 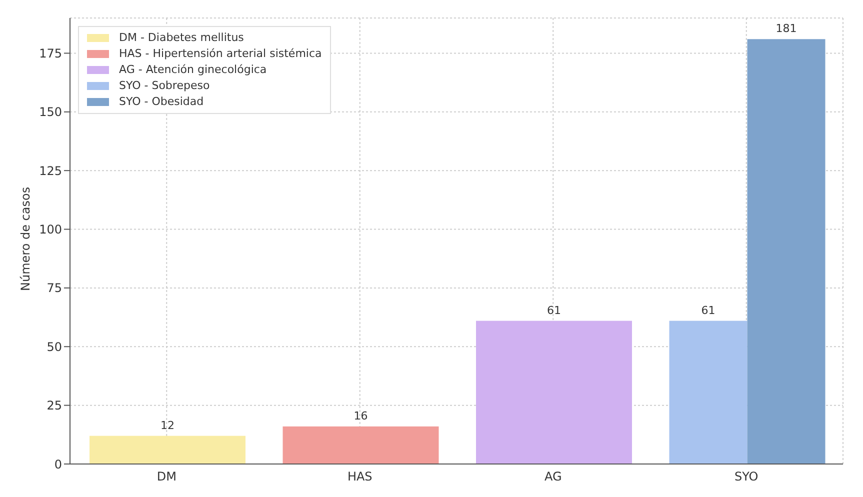 I want to click on y-tick-label: 175, so click(x=50, y=53).